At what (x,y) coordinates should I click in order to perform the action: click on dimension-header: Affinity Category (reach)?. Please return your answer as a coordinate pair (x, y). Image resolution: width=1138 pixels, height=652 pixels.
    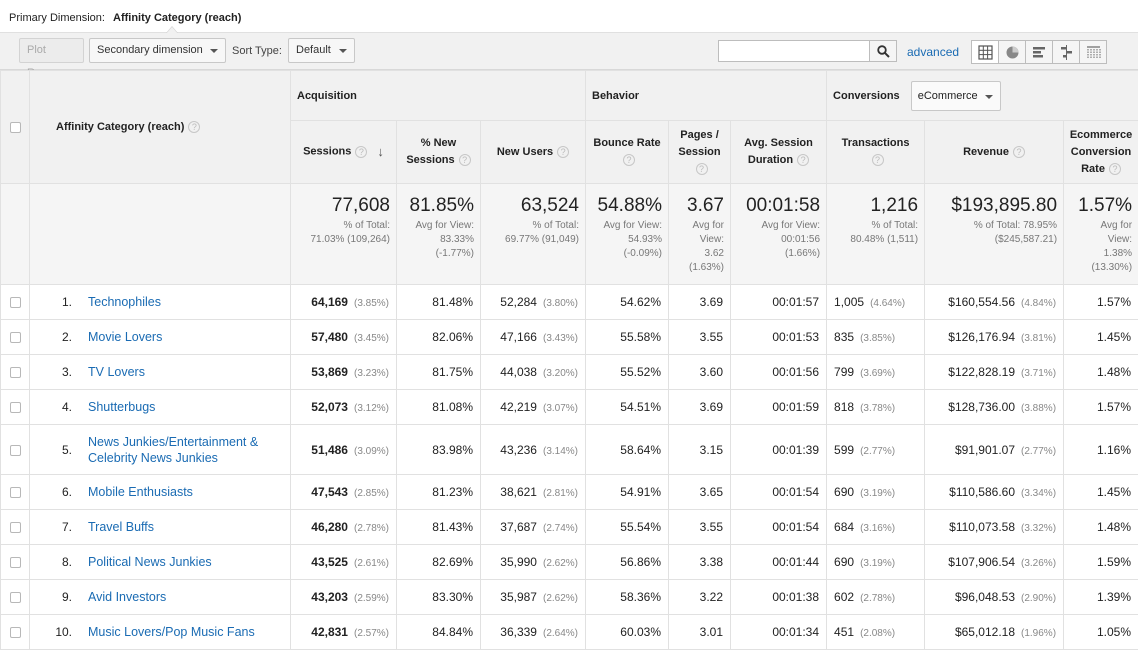
    Looking at the image, I should click on (160, 127).